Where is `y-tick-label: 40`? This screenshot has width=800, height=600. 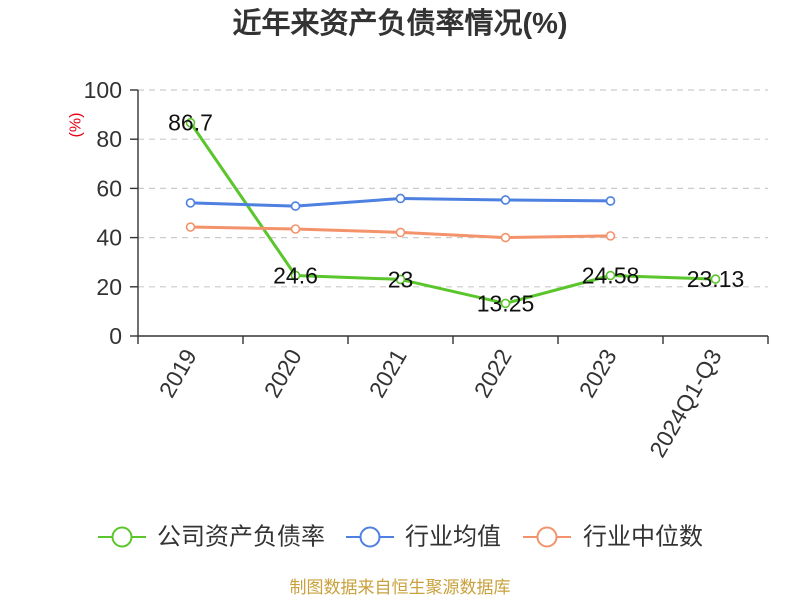 y-tick-label: 40 is located at coordinates (109, 238).